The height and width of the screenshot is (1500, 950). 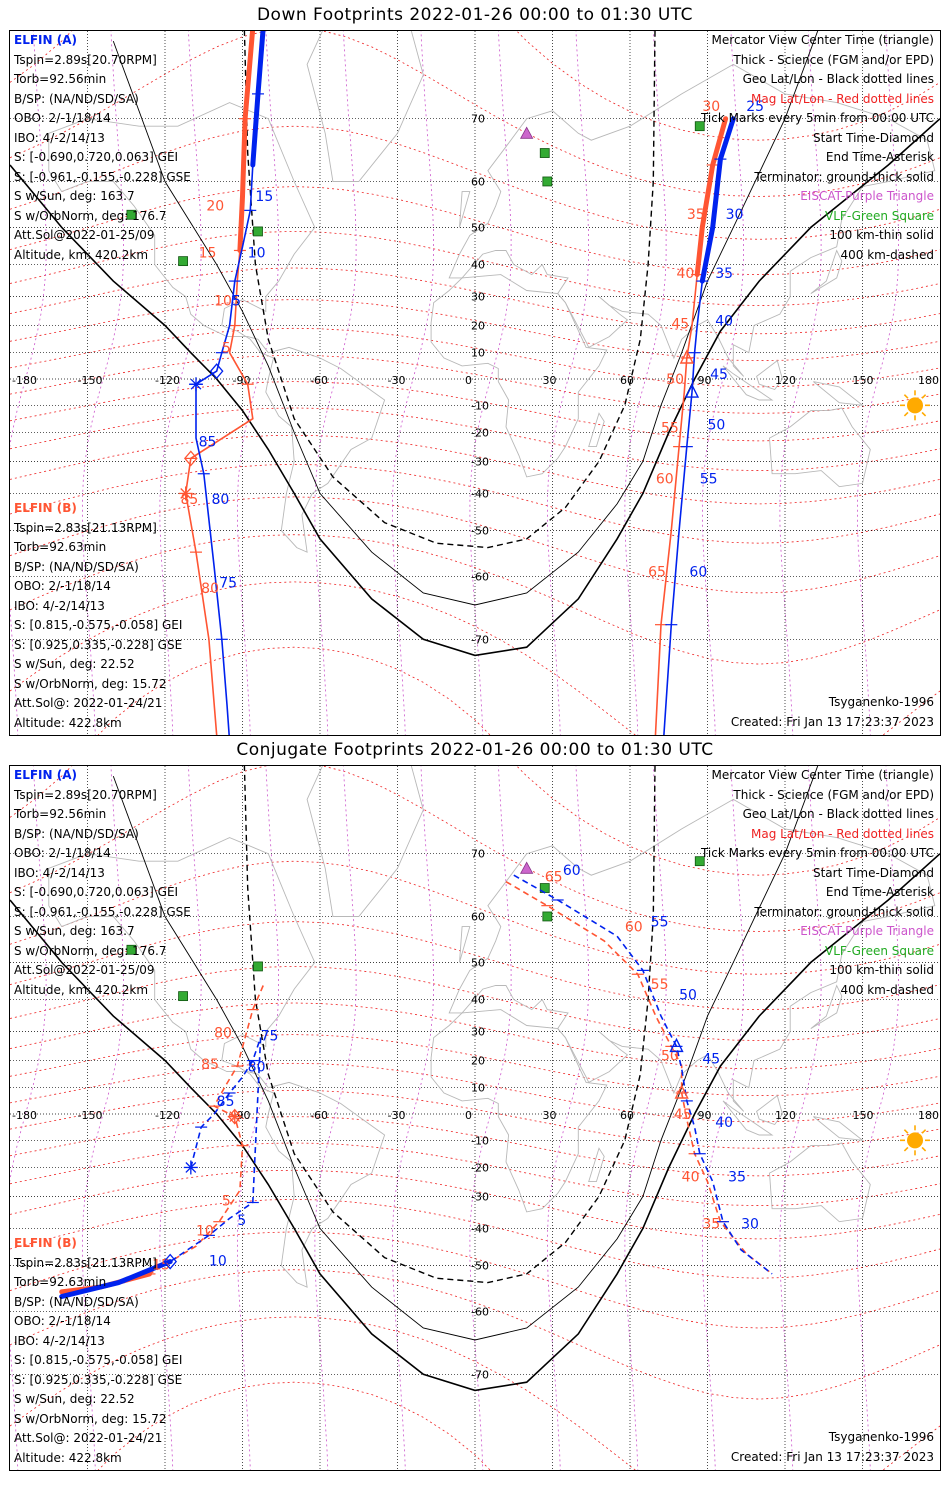 I want to click on lat-tick-label: -30, so click(x=480, y=461).